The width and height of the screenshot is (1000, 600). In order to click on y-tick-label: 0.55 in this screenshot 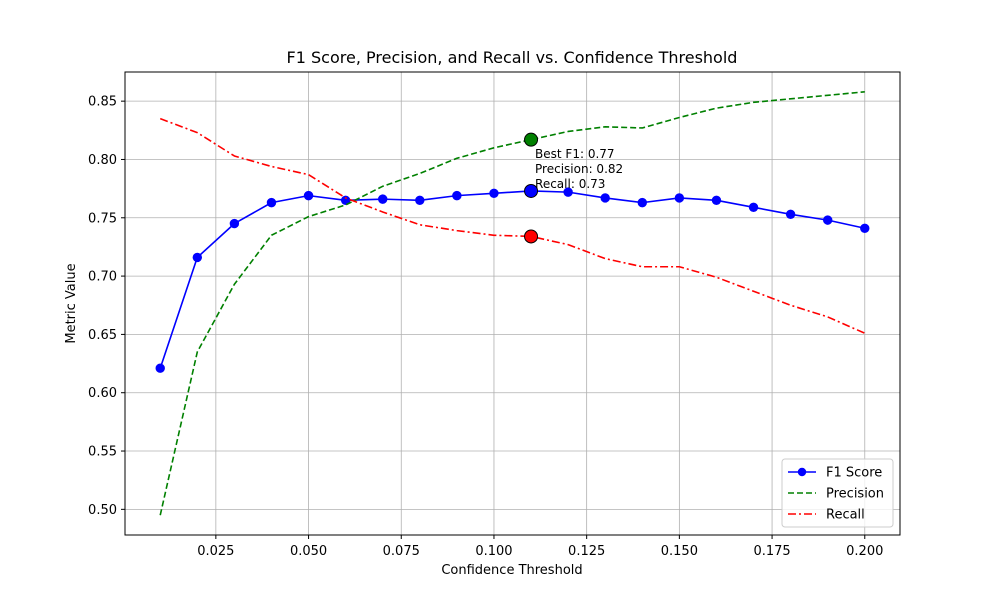, I will do `click(102, 452)`.